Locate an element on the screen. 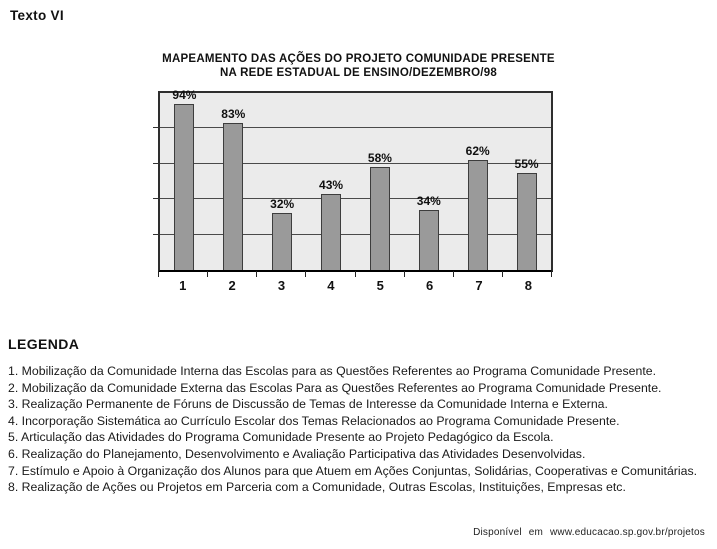 This screenshot has height=549, width=717. bar-value-label: 94% is located at coordinates (184, 94).